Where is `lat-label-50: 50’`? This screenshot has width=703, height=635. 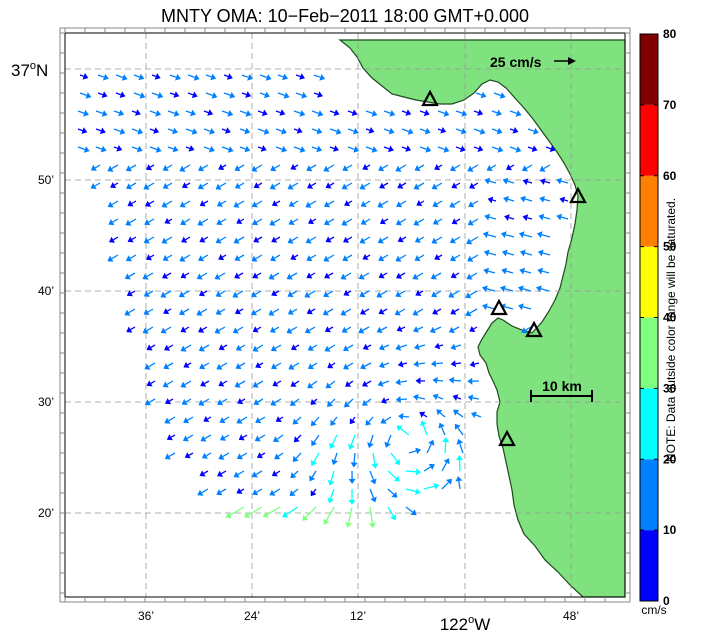
lat-label-50: 50’ is located at coordinates (46, 180).